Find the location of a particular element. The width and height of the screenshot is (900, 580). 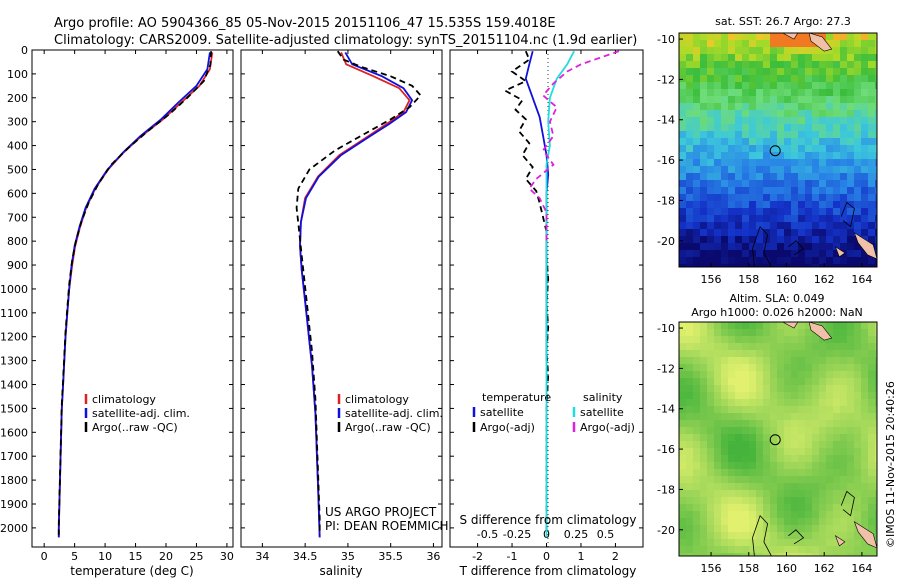

depth-tick-label: 300 is located at coordinates (17, 122).